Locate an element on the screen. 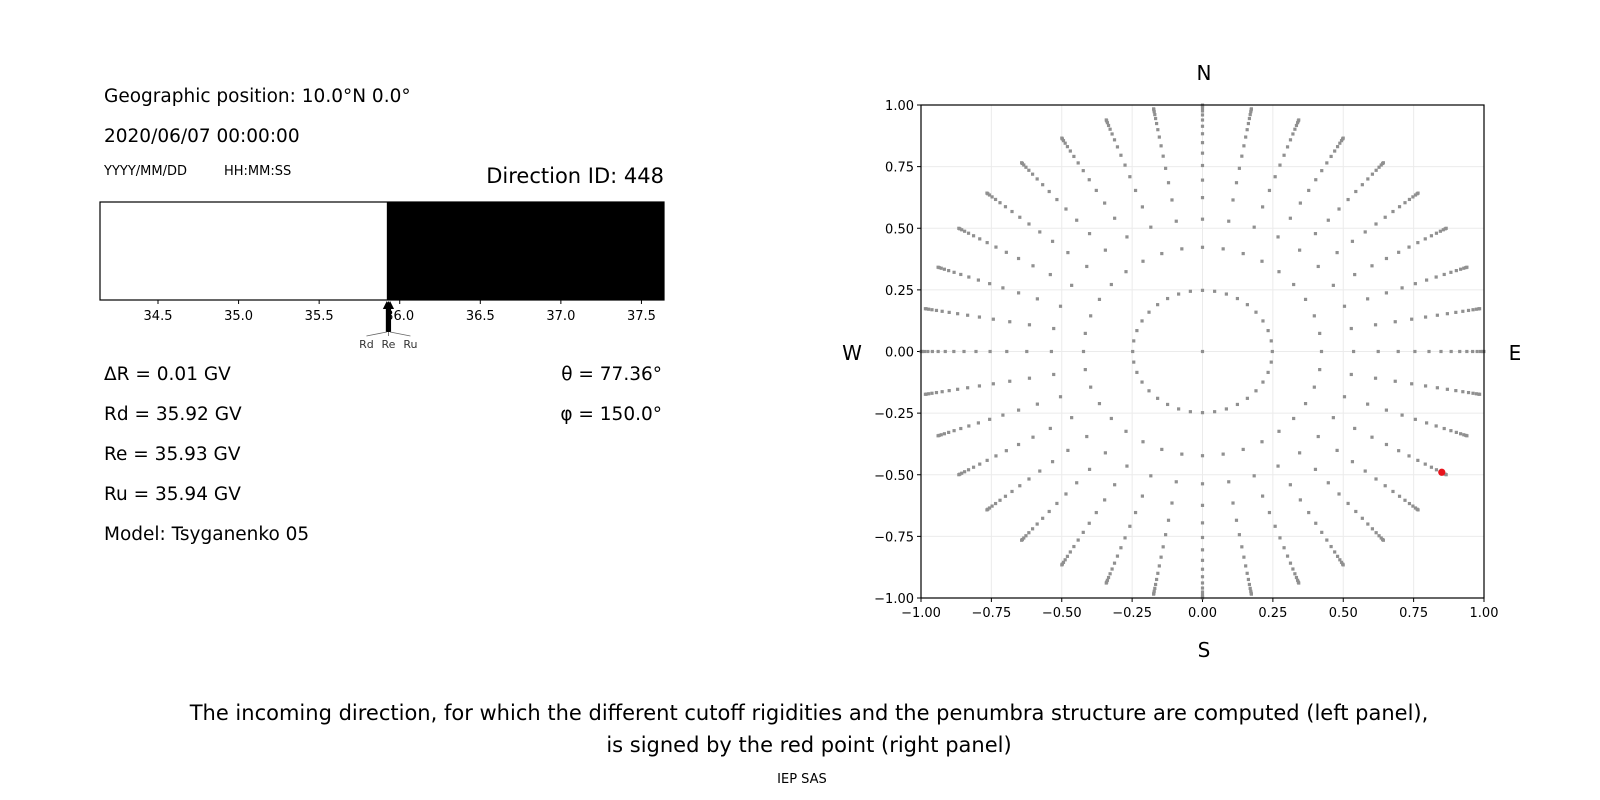  x-tick-label: −0.25 is located at coordinates (1132, 613).